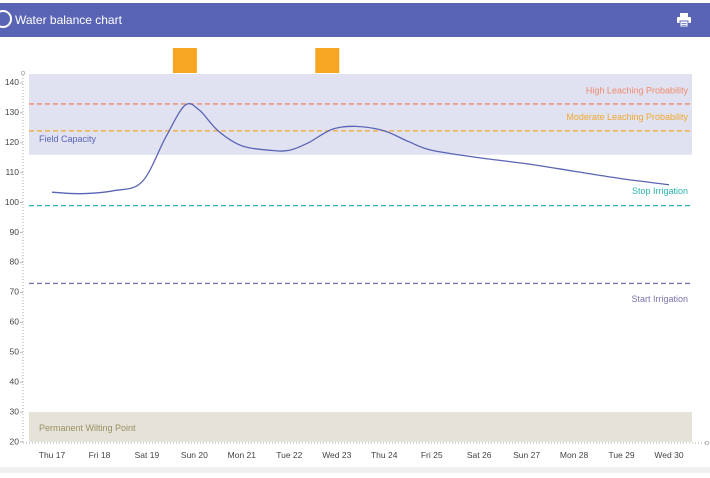 This screenshot has width=710, height=478. I want to click on x-tick-label: Sat 19, so click(147, 455).